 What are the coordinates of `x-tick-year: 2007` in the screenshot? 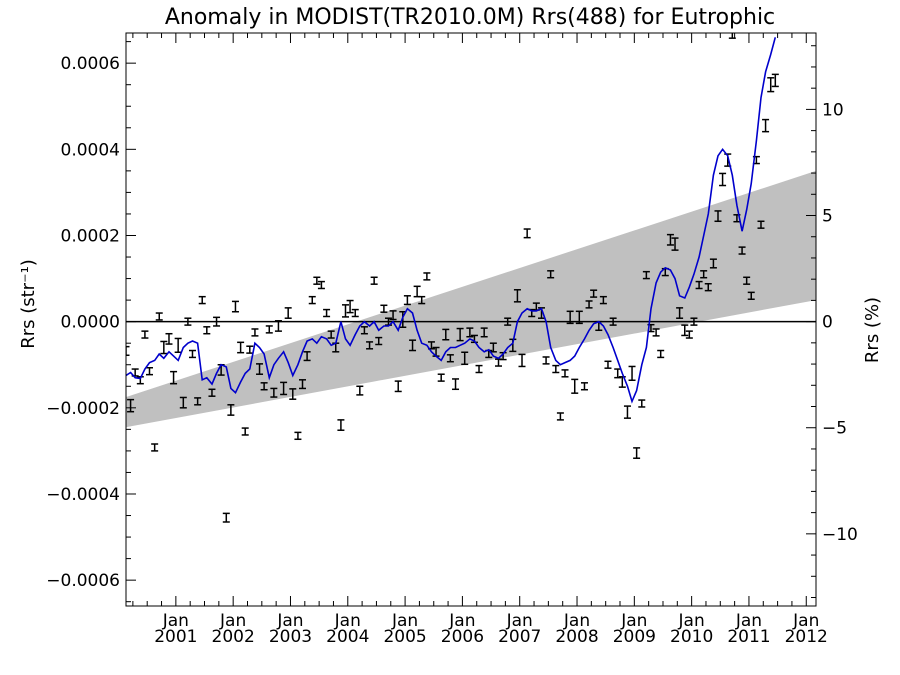 It's located at (519, 637).